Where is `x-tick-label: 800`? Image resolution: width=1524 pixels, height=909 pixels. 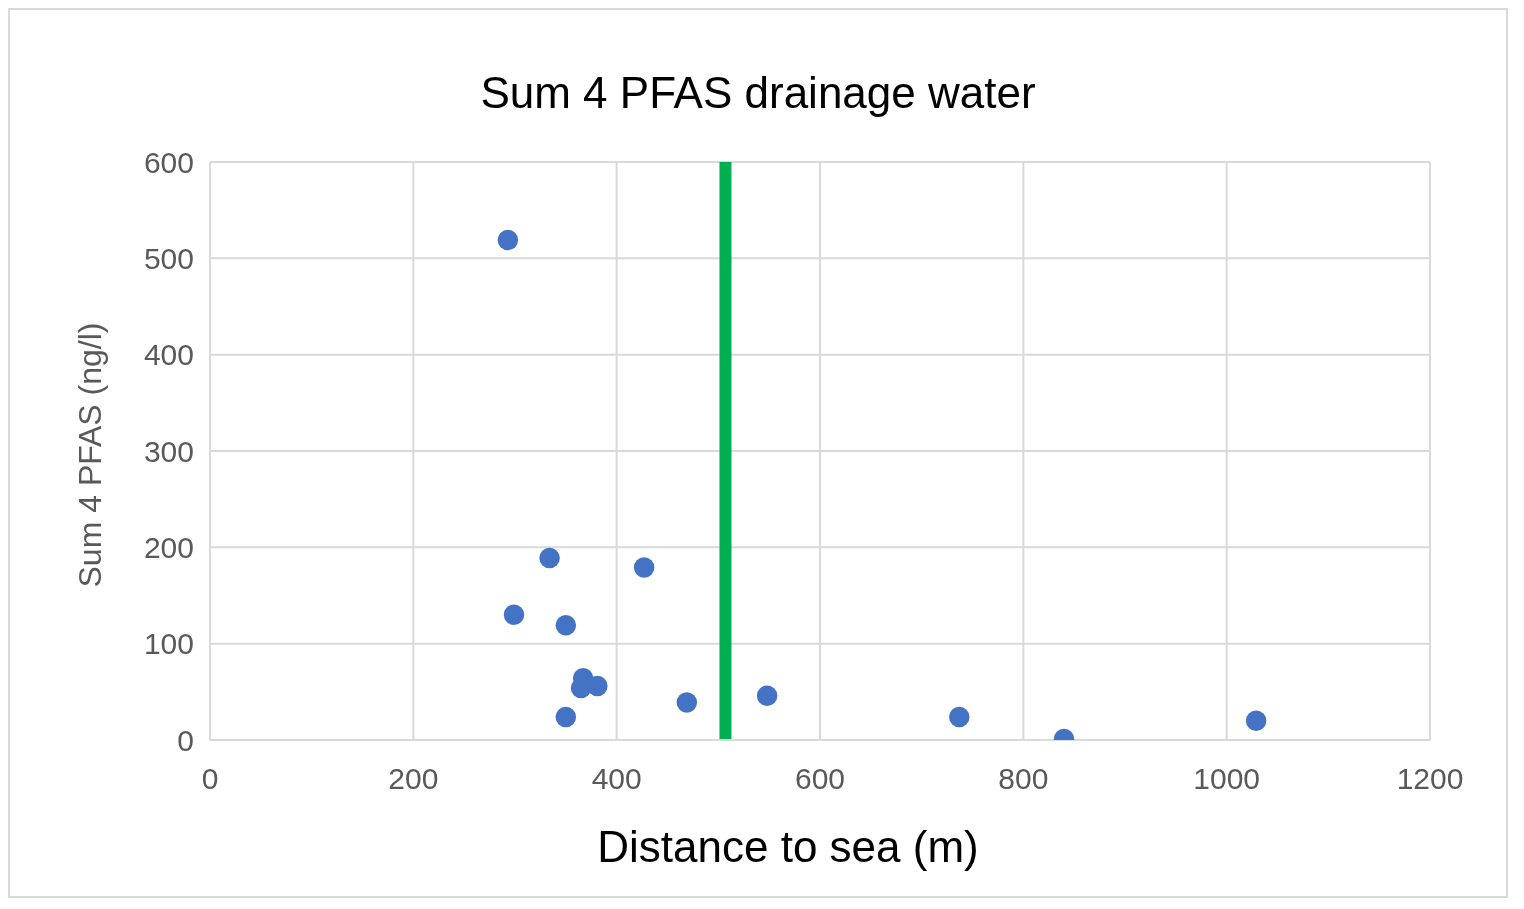
x-tick-label: 800 is located at coordinates (1023, 779).